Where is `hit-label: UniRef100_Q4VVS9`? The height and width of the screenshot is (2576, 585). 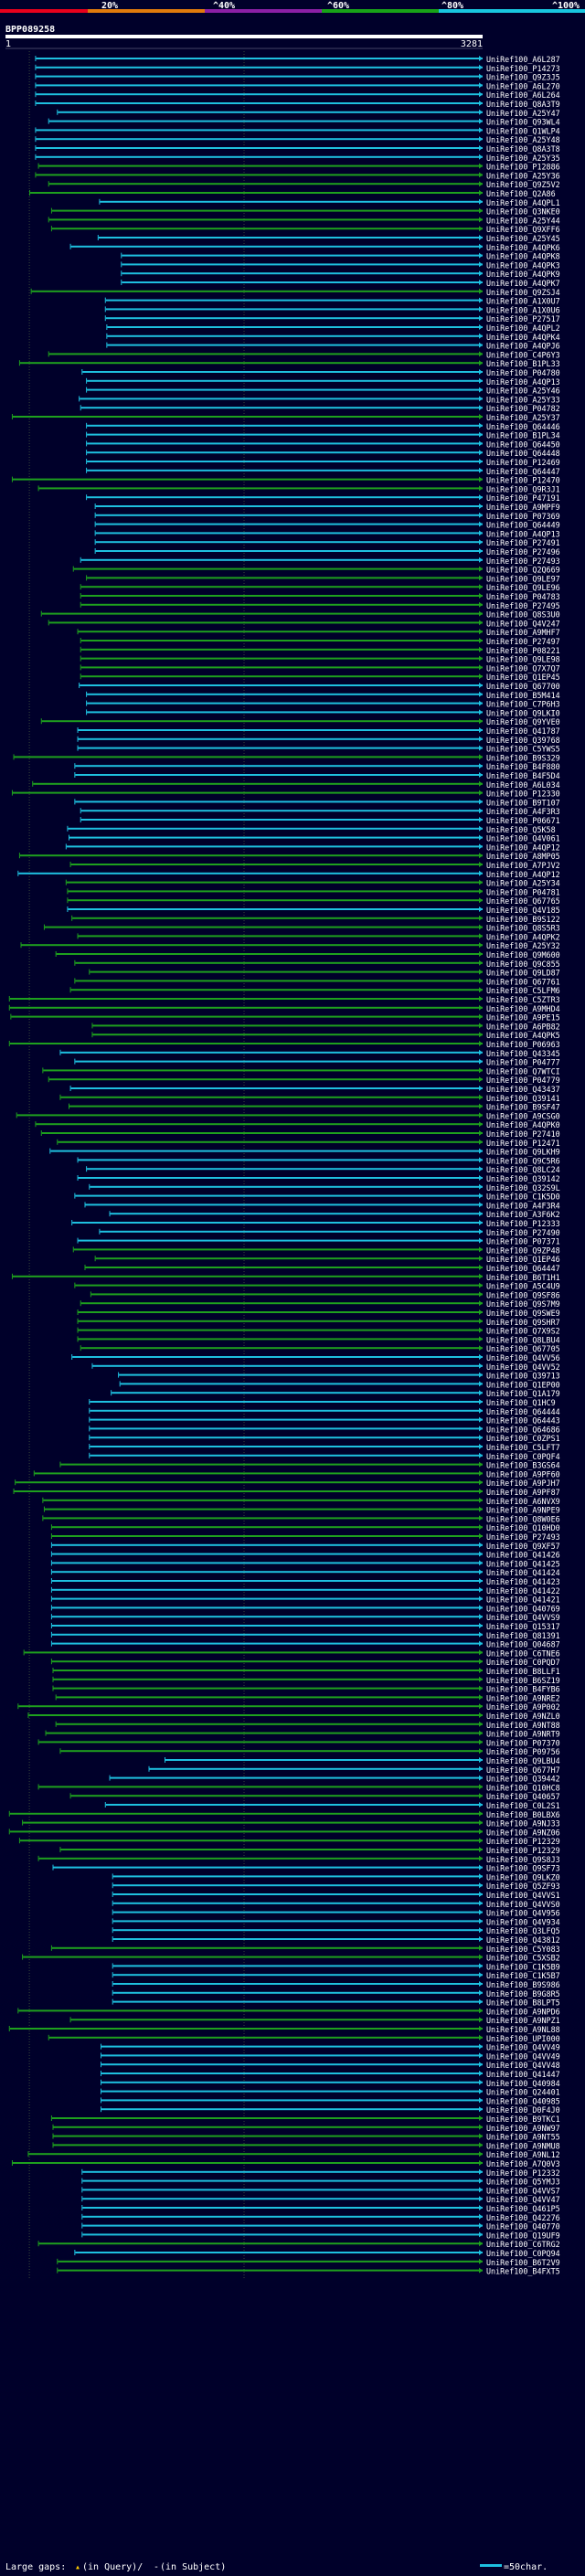
hit-label: UniRef100_Q4VVS9 is located at coordinates (523, 1617).